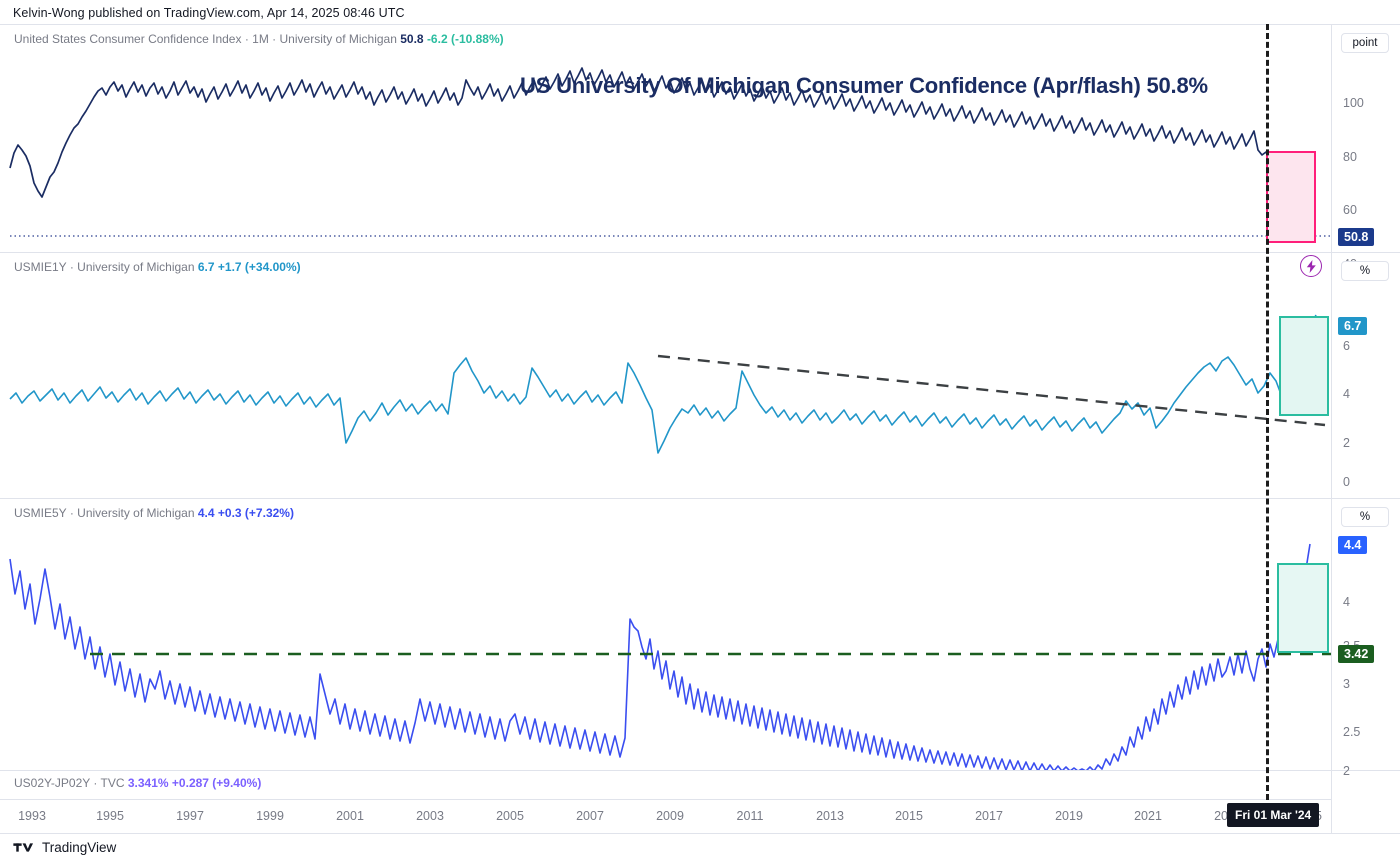  What do you see at coordinates (32, 816) in the screenshot?
I see `time-tick-label: 1993` at bounding box center [32, 816].